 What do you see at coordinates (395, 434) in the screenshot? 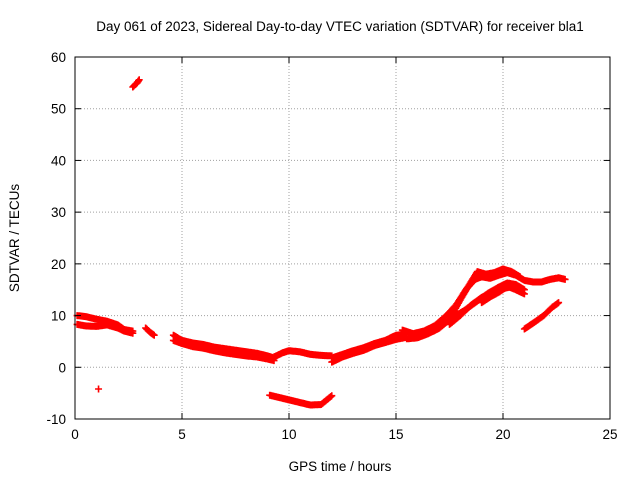
I see `x-tick-label: 15` at bounding box center [395, 434].